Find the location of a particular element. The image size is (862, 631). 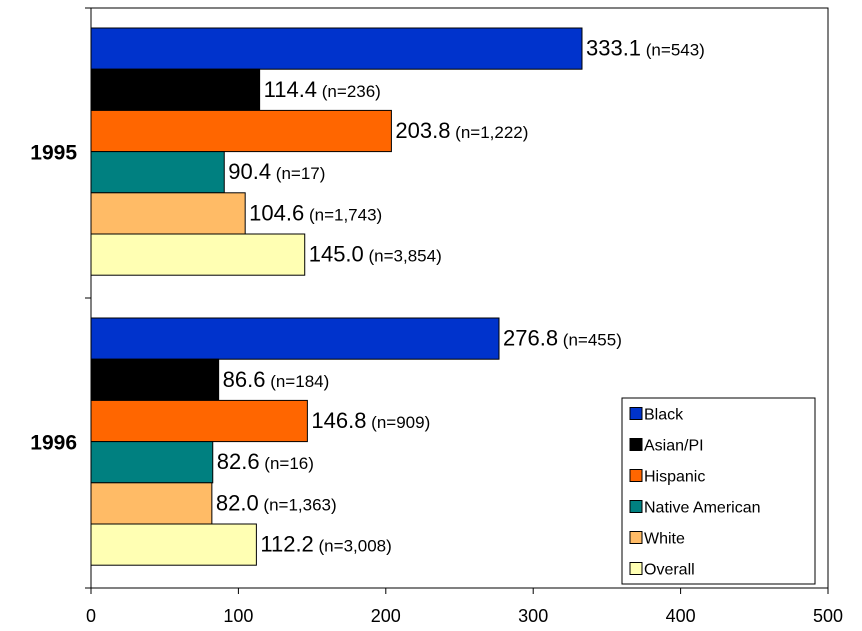

x-tick-label: 500 is located at coordinates (828, 616).